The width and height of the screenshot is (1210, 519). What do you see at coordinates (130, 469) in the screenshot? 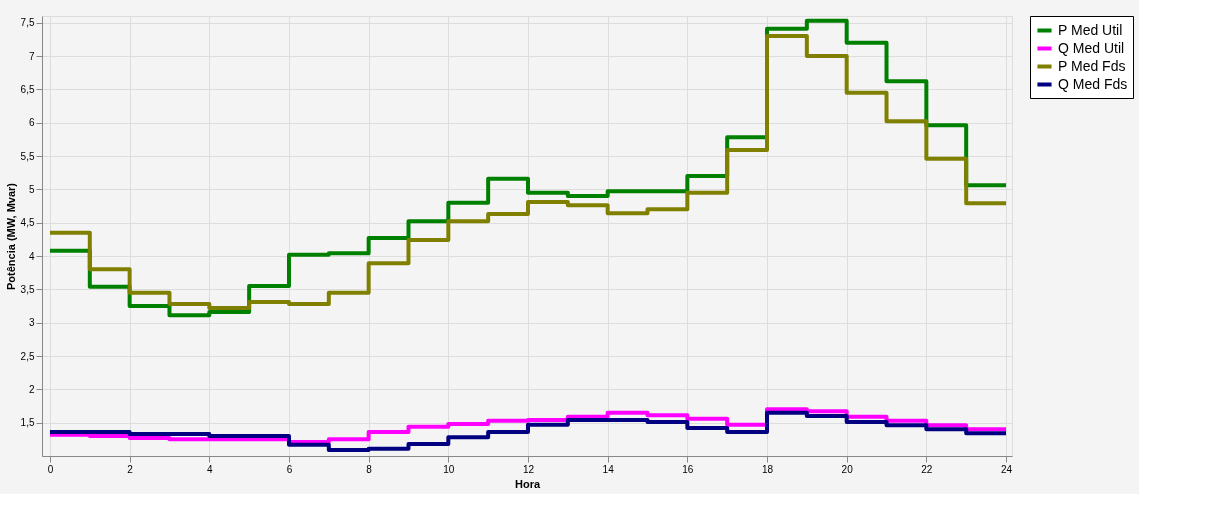
I see `x-tick-label: 2` at bounding box center [130, 469].